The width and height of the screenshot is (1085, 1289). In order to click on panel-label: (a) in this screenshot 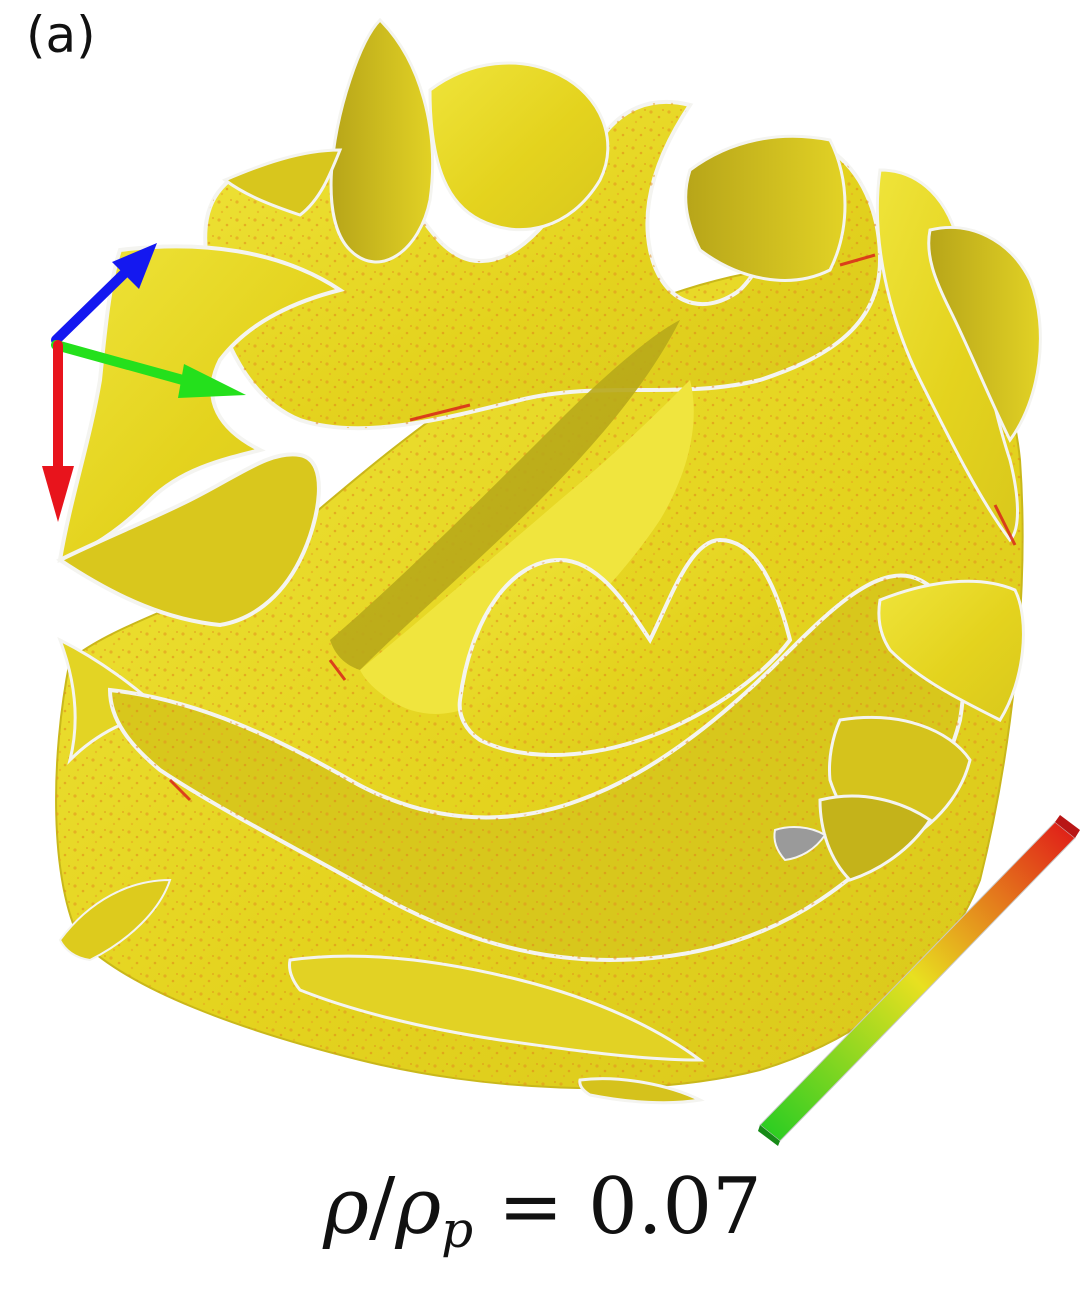, I will do `click(61, 35)`.